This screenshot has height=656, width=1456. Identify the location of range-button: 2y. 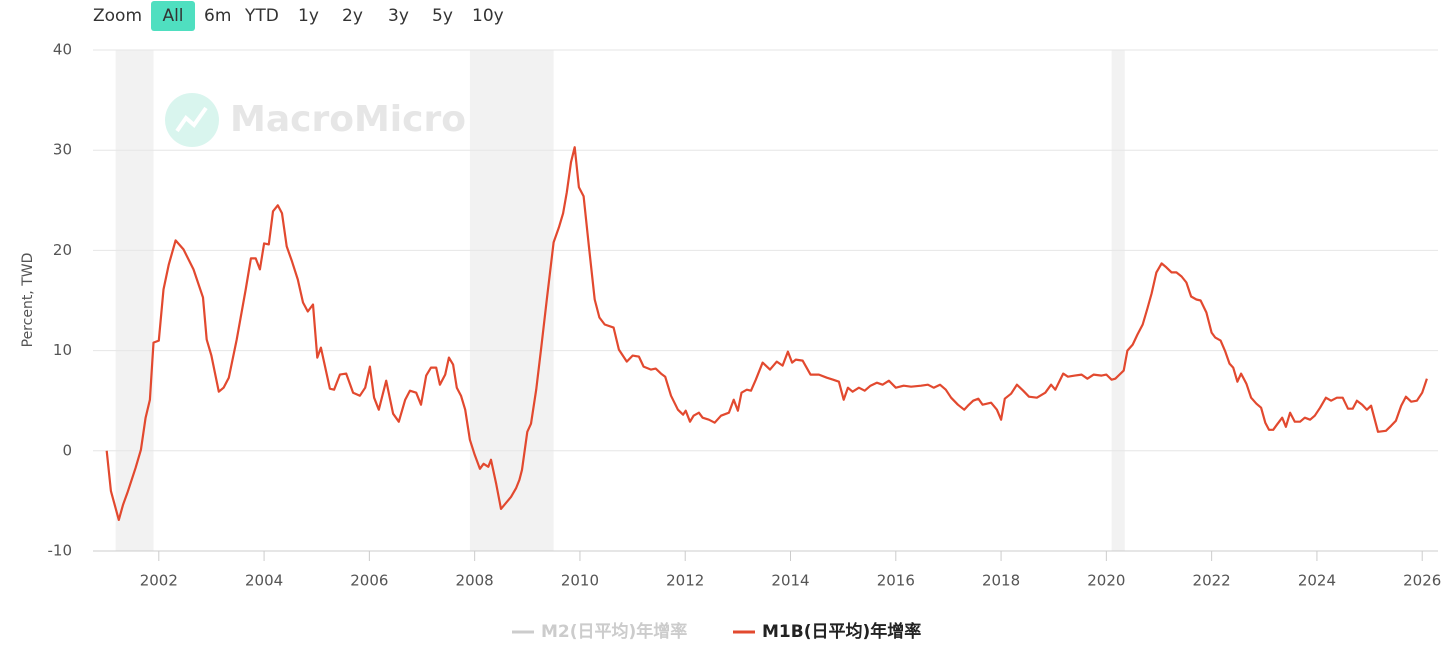
(352, 16).